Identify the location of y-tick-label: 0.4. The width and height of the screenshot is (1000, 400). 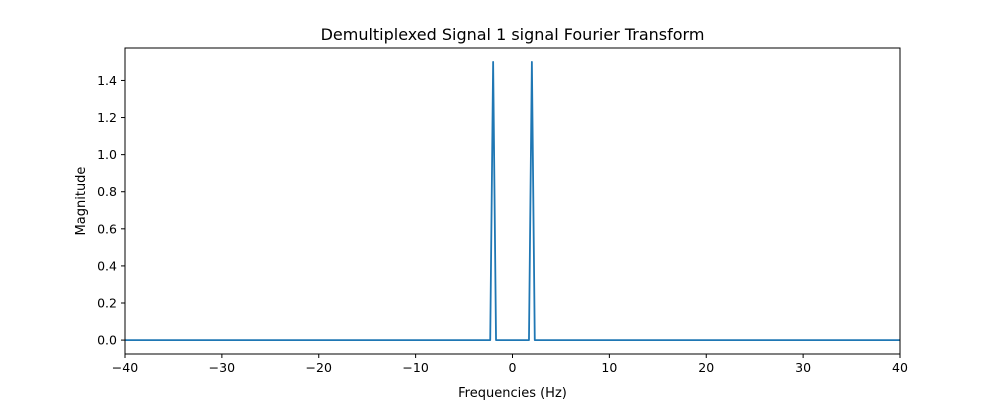
(107, 265).